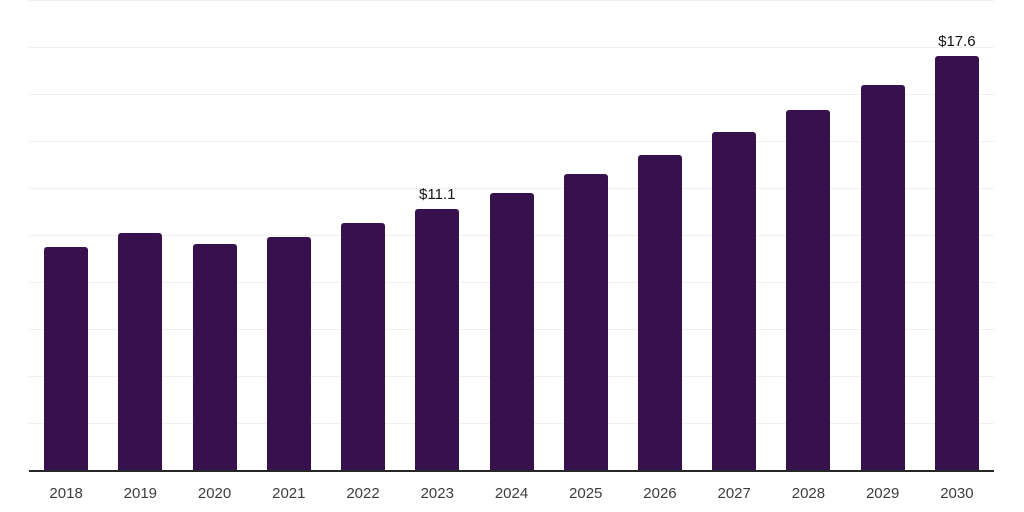  What do you see at coordinates (66, 493) in the screenshot?
I see `x-axis-label-2018: 2018` at bounding box center [66, 493].